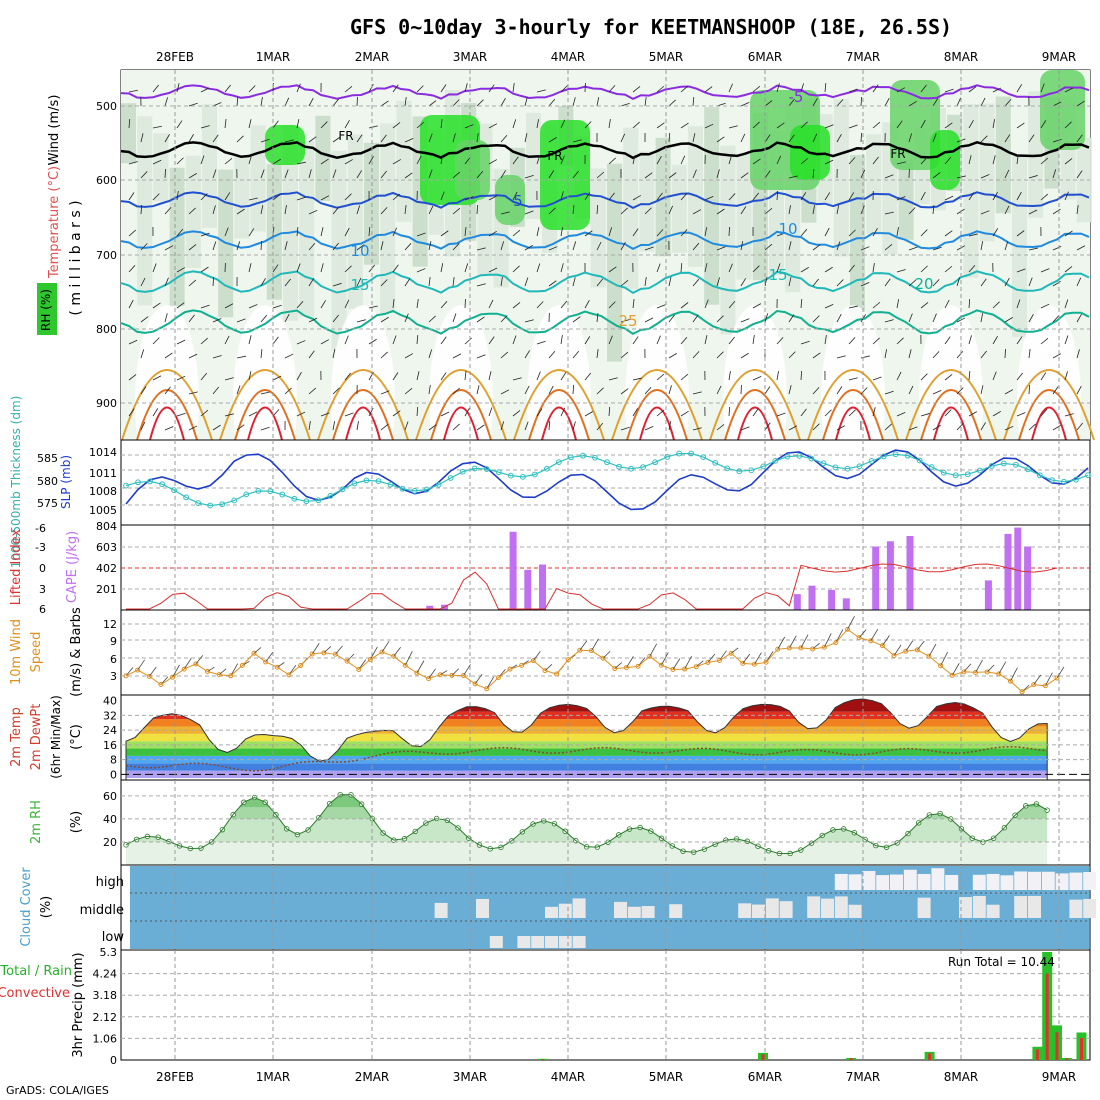 The image size is (1100, 1100). Describe the element at coordinates (110, 842) in the screenshot. I see `tick-label: 20` at that location.